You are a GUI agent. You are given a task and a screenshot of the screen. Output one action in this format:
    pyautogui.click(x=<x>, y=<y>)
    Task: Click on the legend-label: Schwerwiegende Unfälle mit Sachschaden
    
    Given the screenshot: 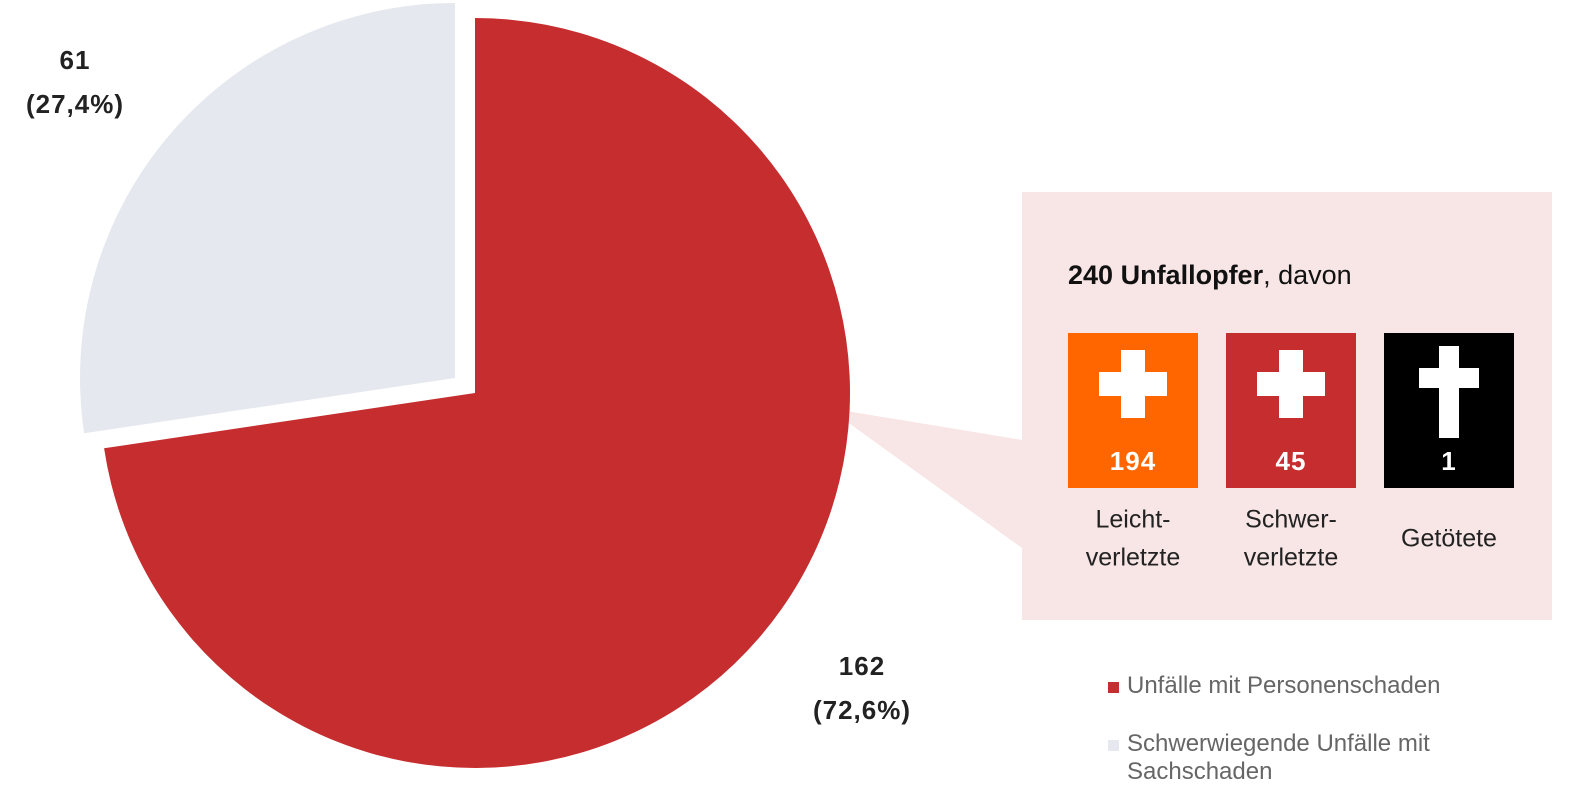 What is the action you would take?
    pyautogui.click(x=1278, y=757)
    